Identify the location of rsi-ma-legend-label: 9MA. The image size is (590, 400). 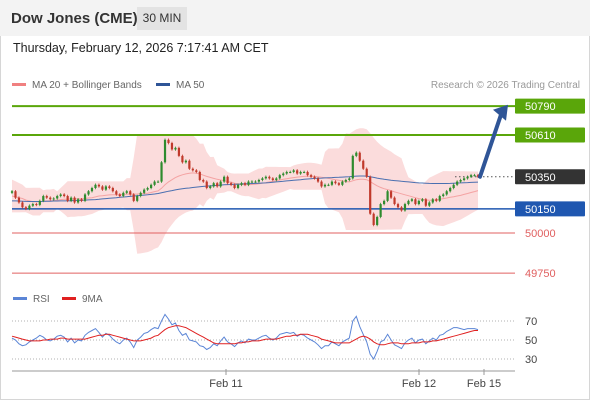
(92, 299).